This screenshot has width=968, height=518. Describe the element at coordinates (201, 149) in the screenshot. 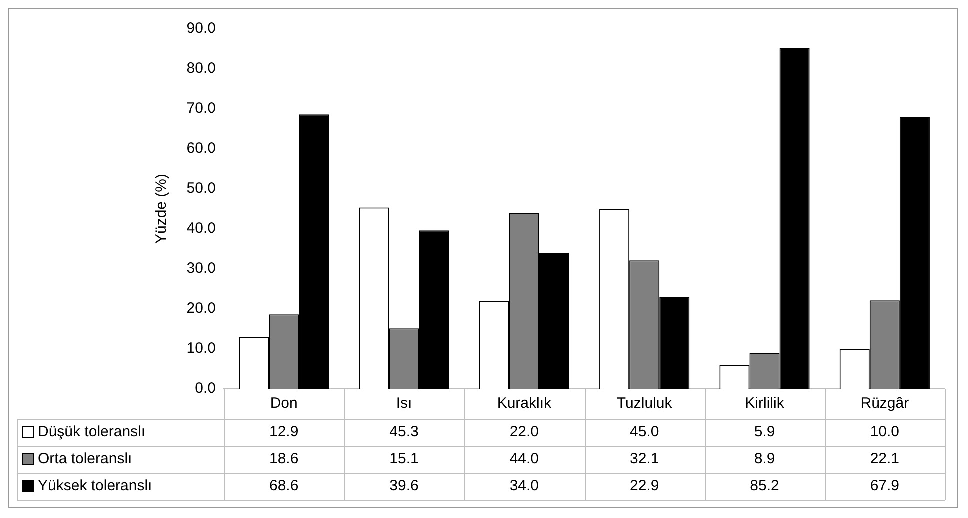

I see `y-tick-label: 60.0` at that location.